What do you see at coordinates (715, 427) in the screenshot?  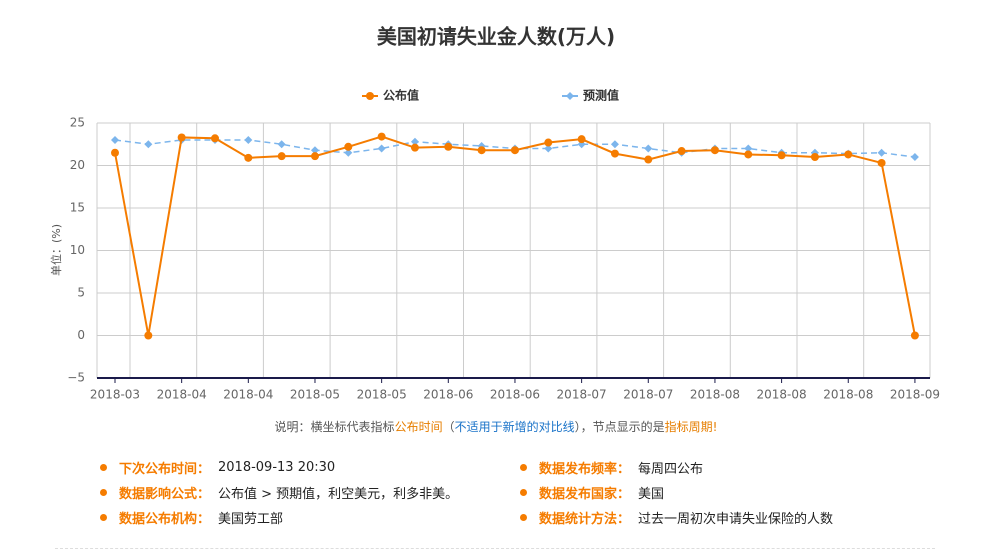 I see `note-text: !` at bounding box center [715, 427].